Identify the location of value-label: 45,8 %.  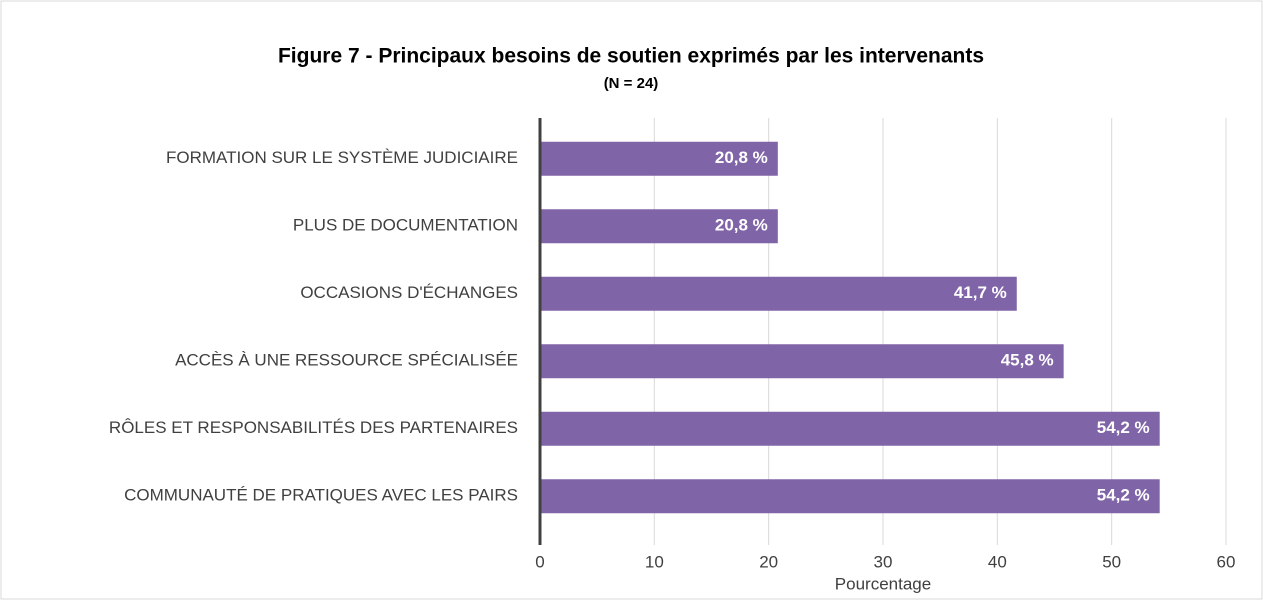
(1027, 360).